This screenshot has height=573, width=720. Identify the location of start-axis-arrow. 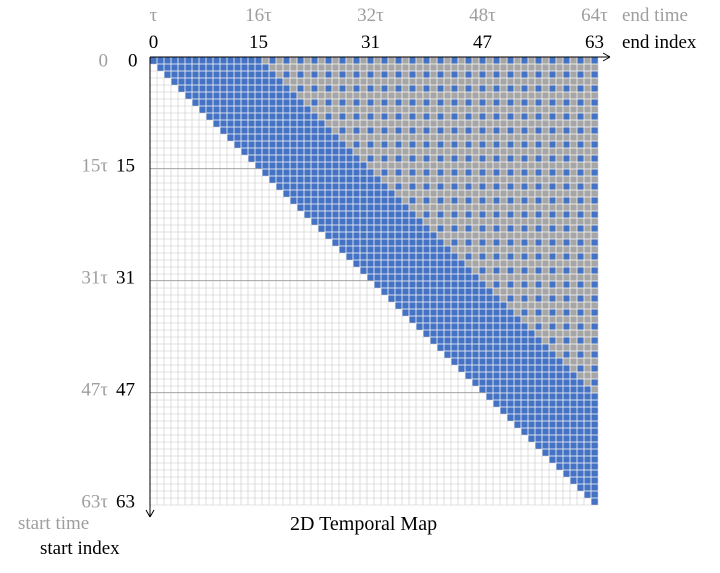
(150, 513).